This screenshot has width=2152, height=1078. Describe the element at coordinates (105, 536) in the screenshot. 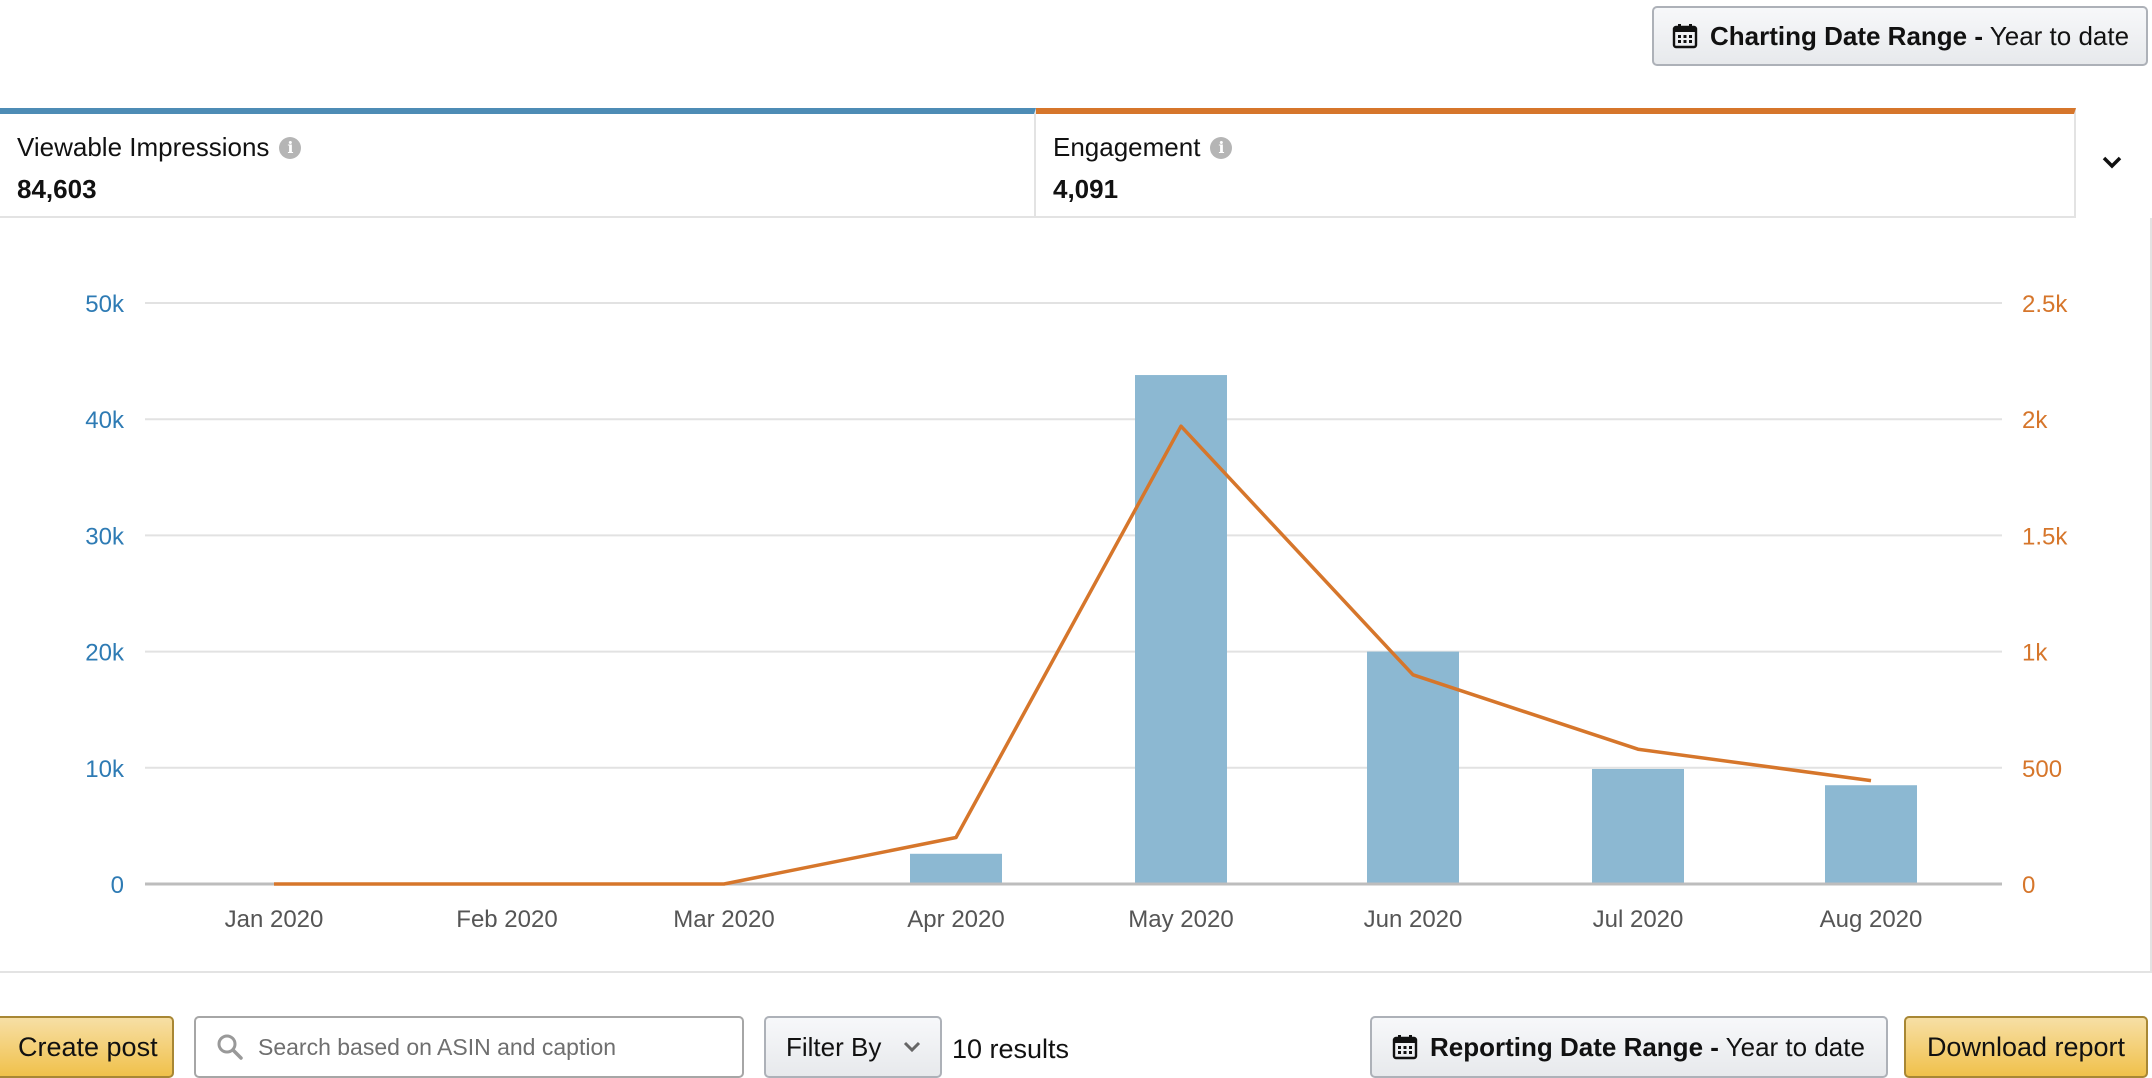

I see `y-left-tick-label: 30k` at that location.